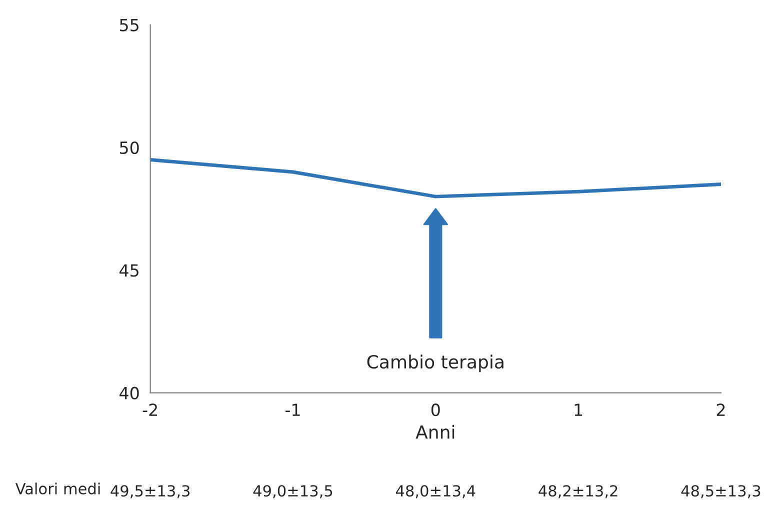 The height and width of the screenshot is (528, 767). Describe the element at coordinates (129, 393) in the screenshot. I see `y-tick-label: 40` at that location.